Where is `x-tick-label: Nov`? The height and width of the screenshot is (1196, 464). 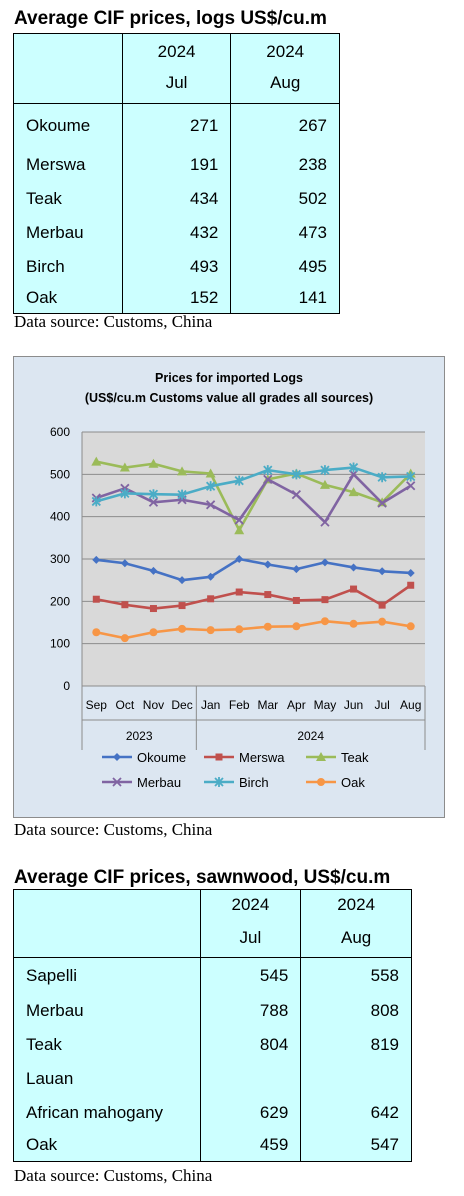
x-tick-label: Nov is located at coordinates (153, 705).